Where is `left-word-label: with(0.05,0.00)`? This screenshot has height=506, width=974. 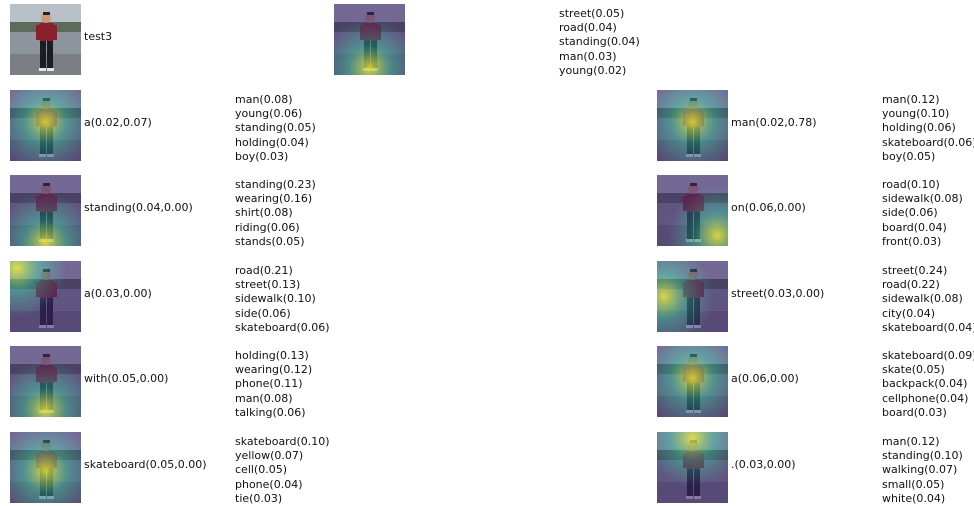 left-word-label: with(0.05,0.00) is located at coordinates (126, 378).